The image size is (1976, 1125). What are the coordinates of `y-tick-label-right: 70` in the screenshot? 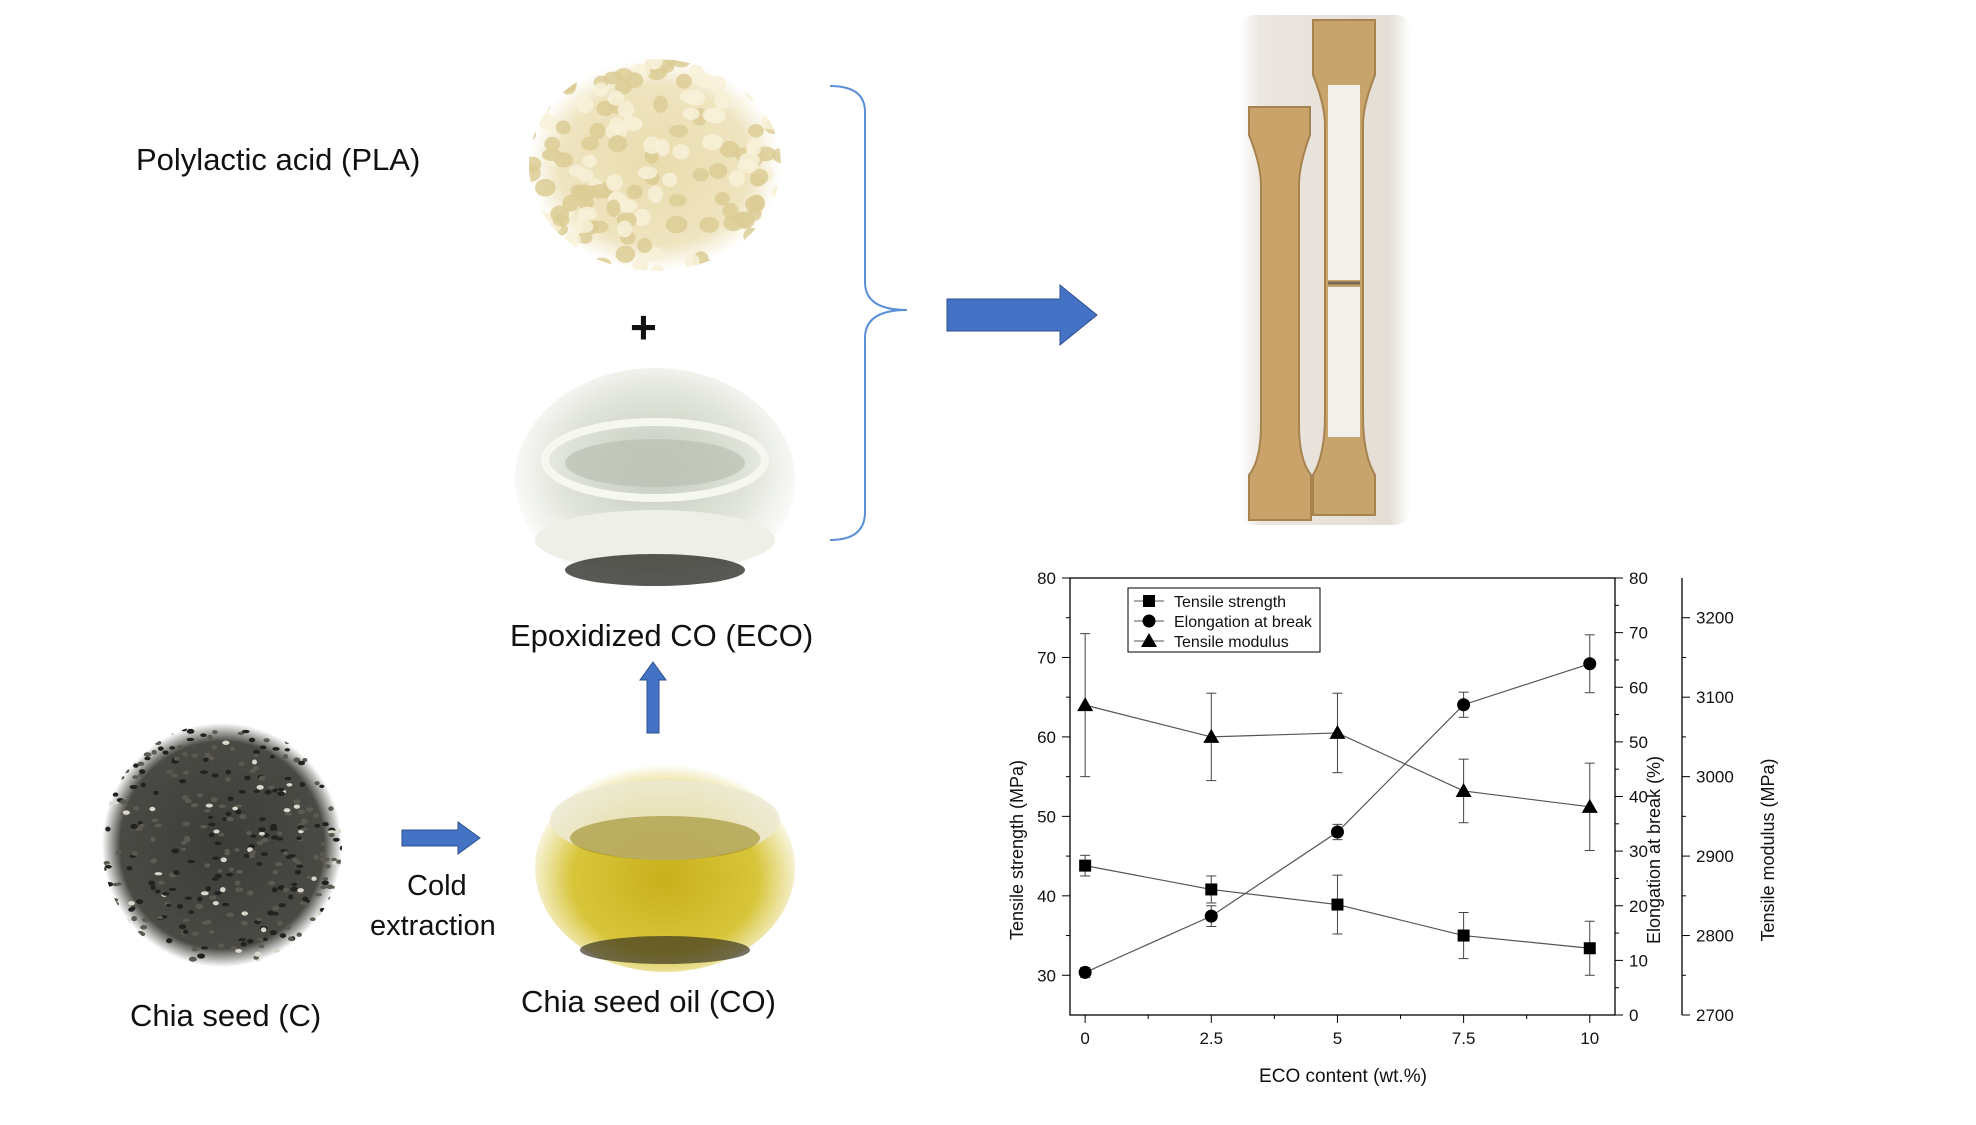 It's located at (1638, 633).